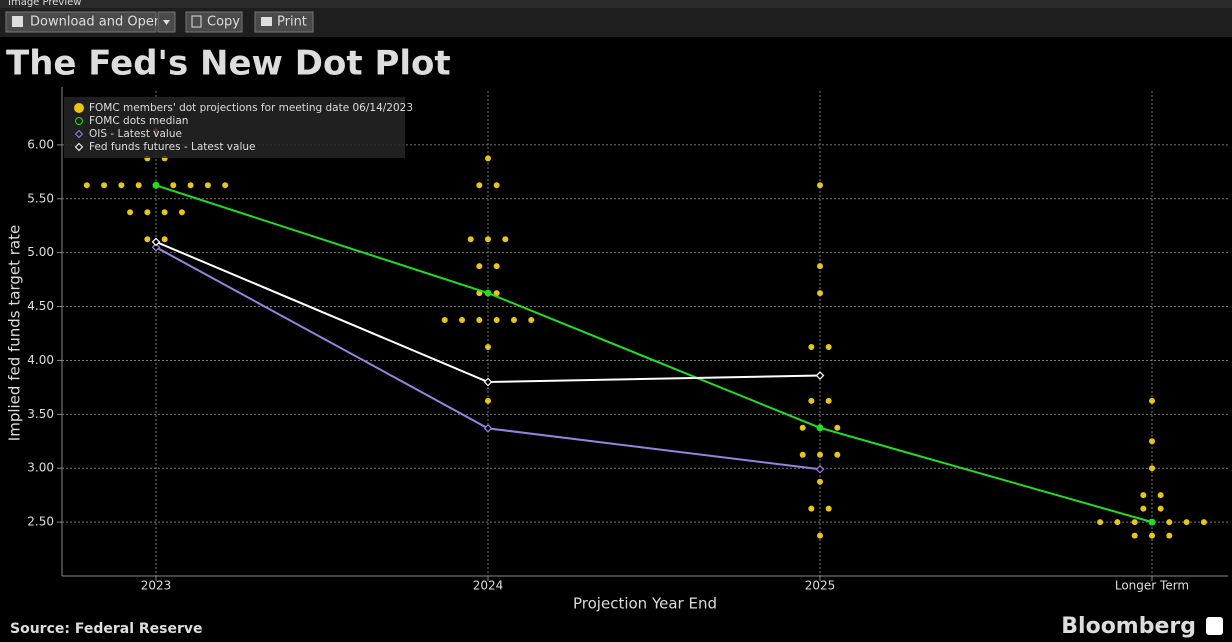 This screenshot has width=1232, height=642. Describe the element at coordinates (135, 134) in the screenshot. I see `legend-label: OIS - Latest value` at that location.